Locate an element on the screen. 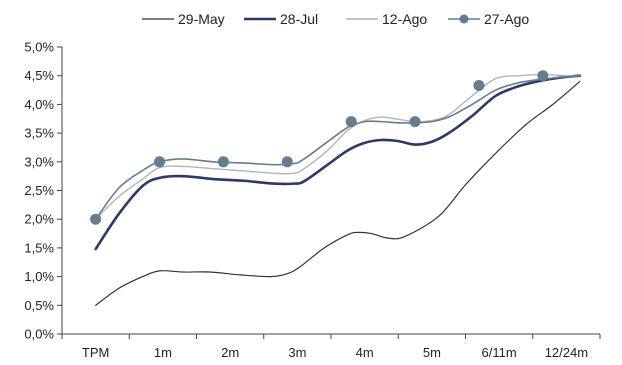 Image resolution: width=622 pixels, height=365 pixels. legend-label-27-ago: 27-Ago is located at coordinates (506, 19).